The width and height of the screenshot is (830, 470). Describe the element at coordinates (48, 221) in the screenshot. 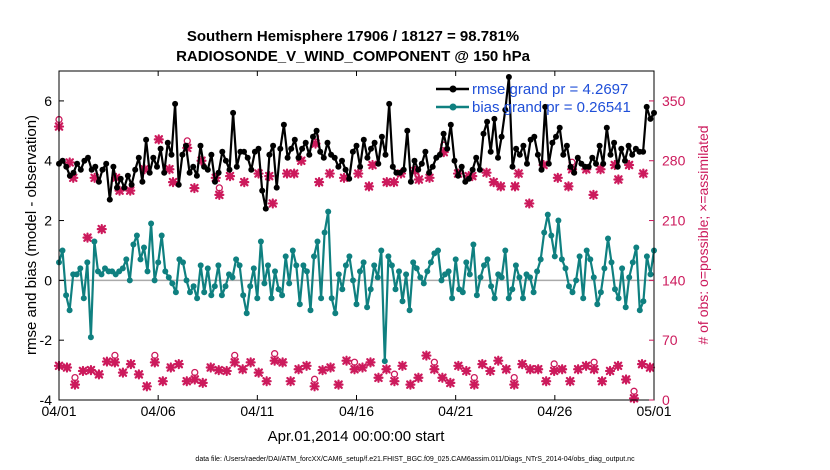

I see `y-tick-label: 2` at that location.